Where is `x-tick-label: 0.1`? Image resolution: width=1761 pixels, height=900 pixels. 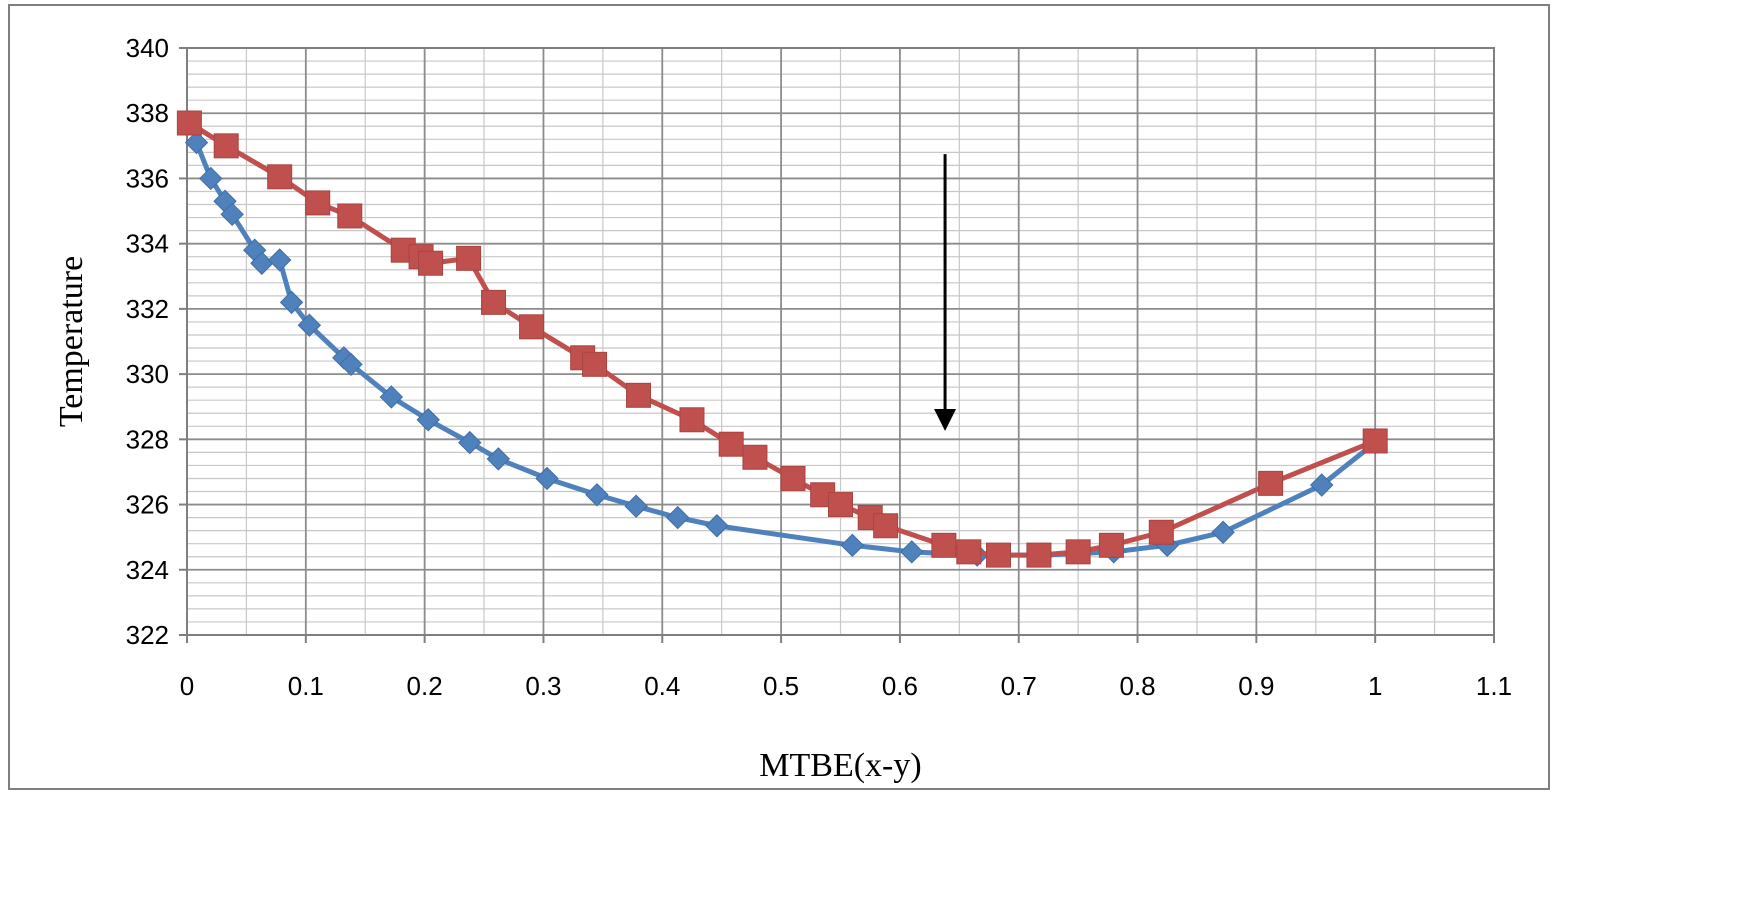
x-tick-label: 0.1 is located at coordinates (306, 686).